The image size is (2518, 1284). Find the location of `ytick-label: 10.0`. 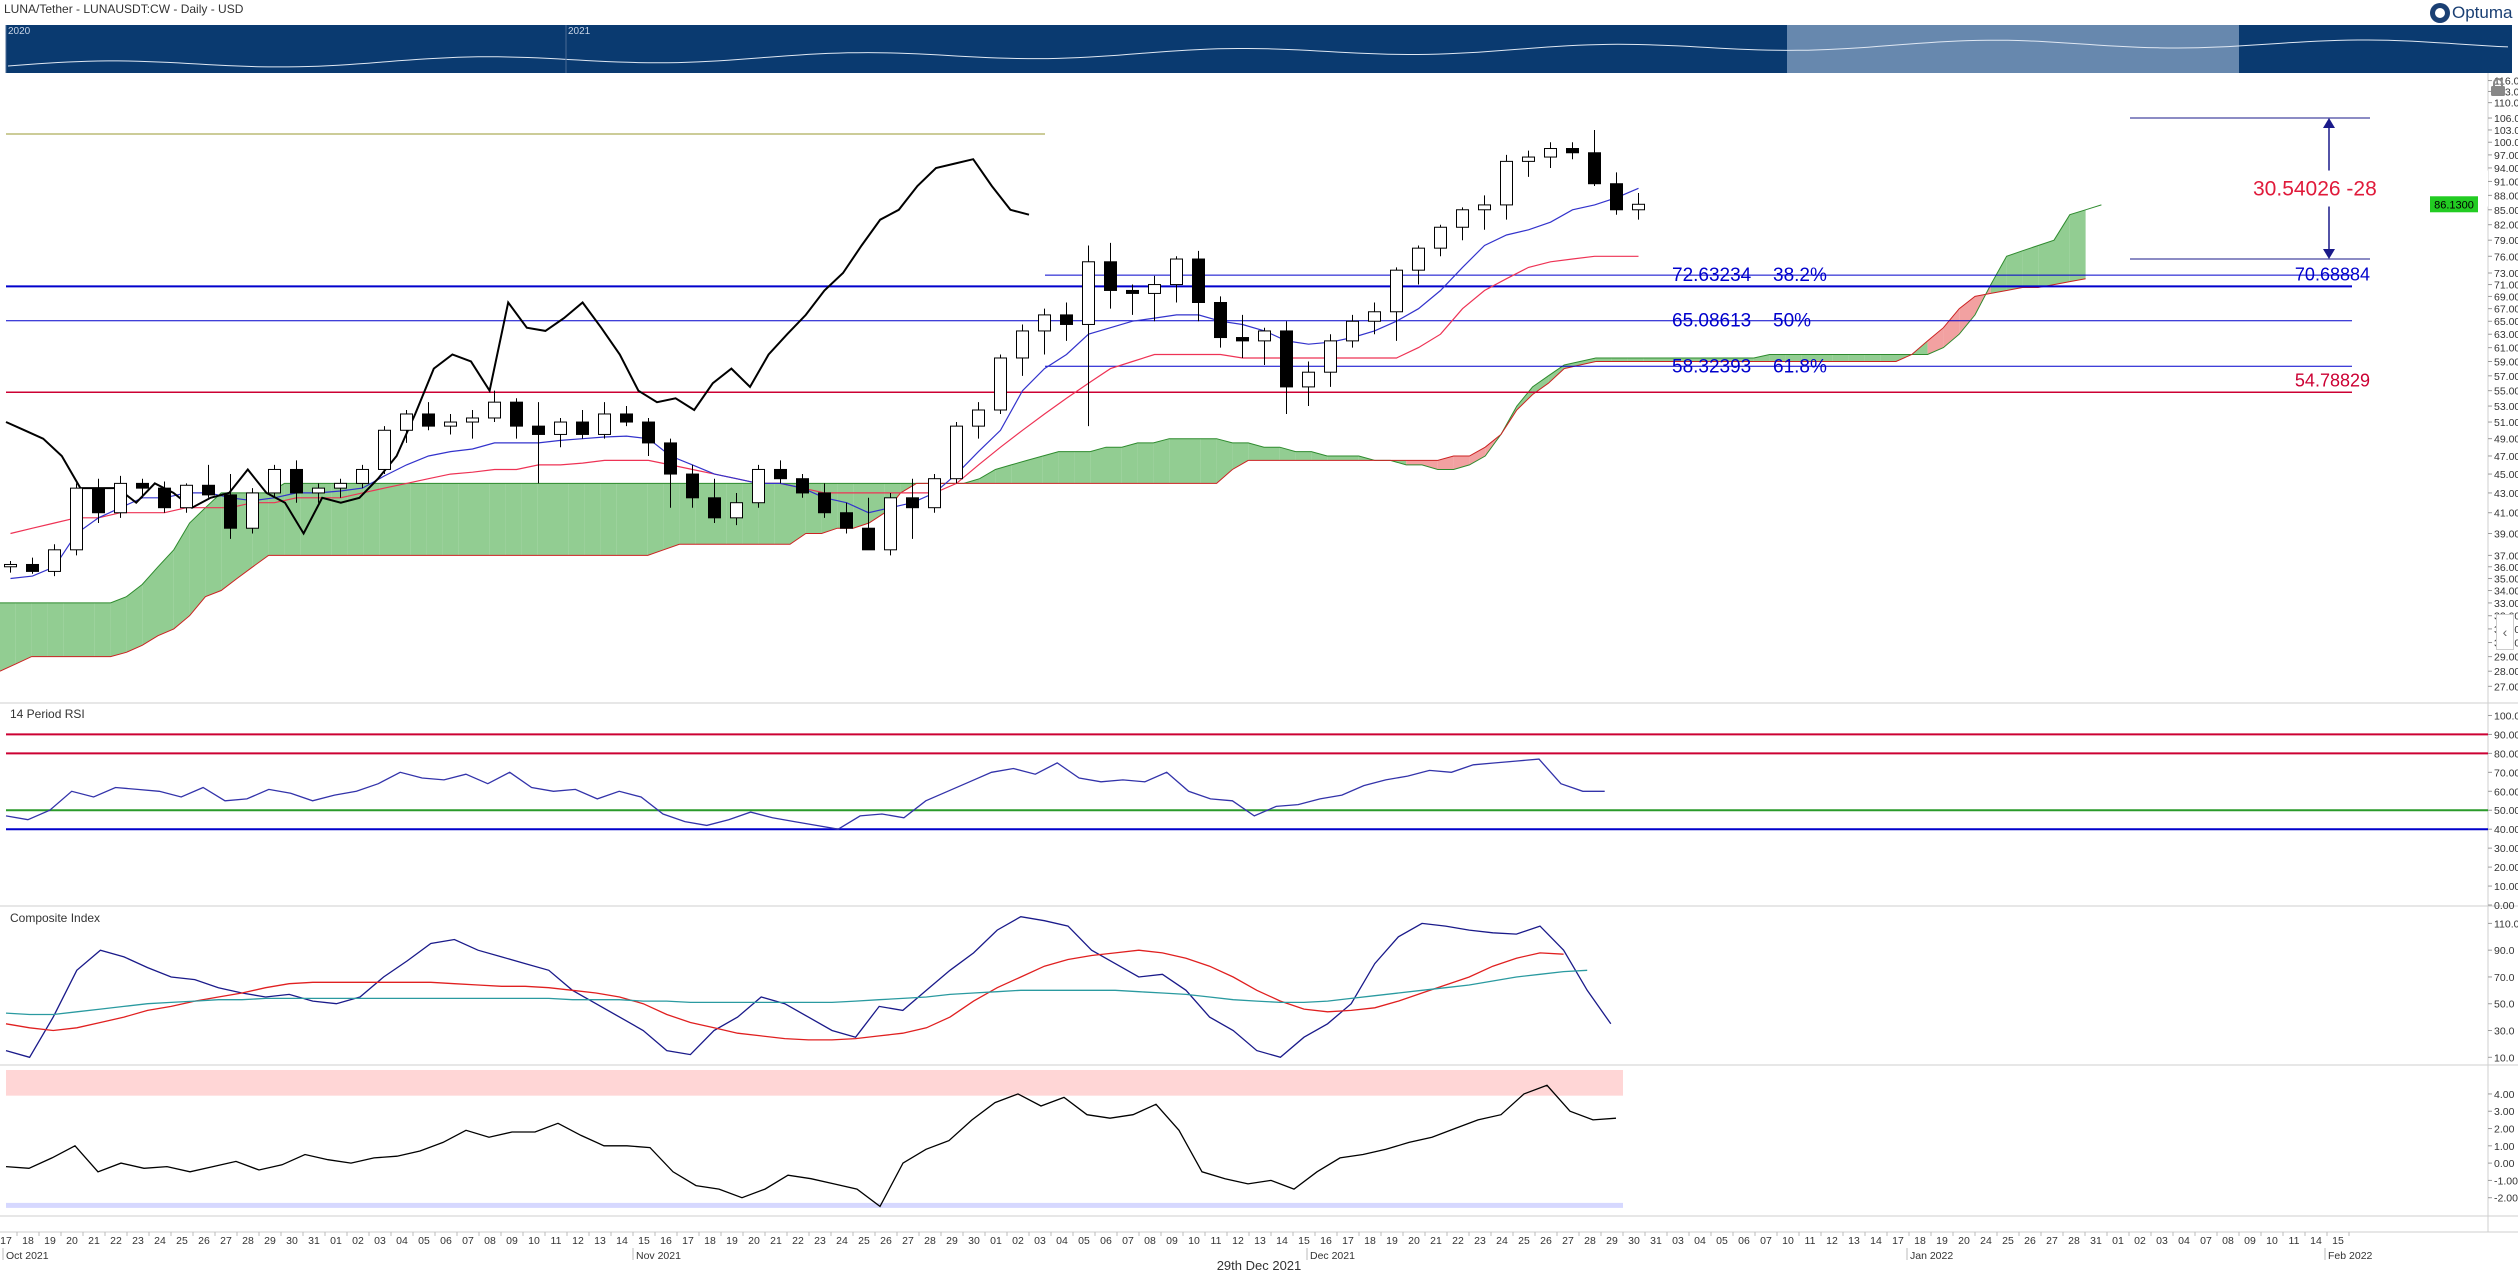

ytick-label: 10.0 is located at coordinates (2504, 1058).